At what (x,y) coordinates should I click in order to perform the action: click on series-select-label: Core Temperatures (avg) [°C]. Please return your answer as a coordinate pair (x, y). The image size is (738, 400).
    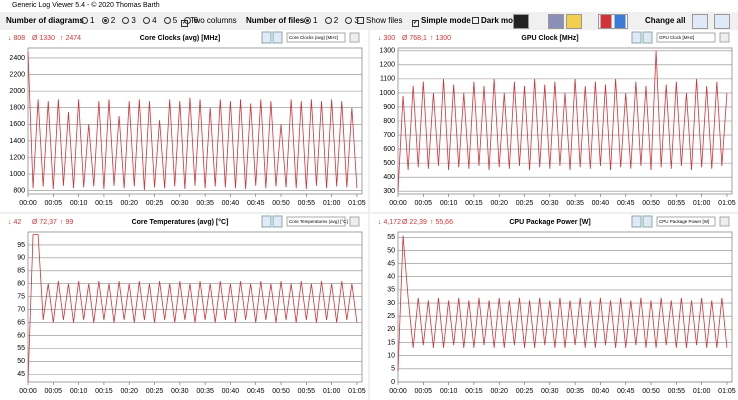
    Looking at the image, I should click on (318, 221).